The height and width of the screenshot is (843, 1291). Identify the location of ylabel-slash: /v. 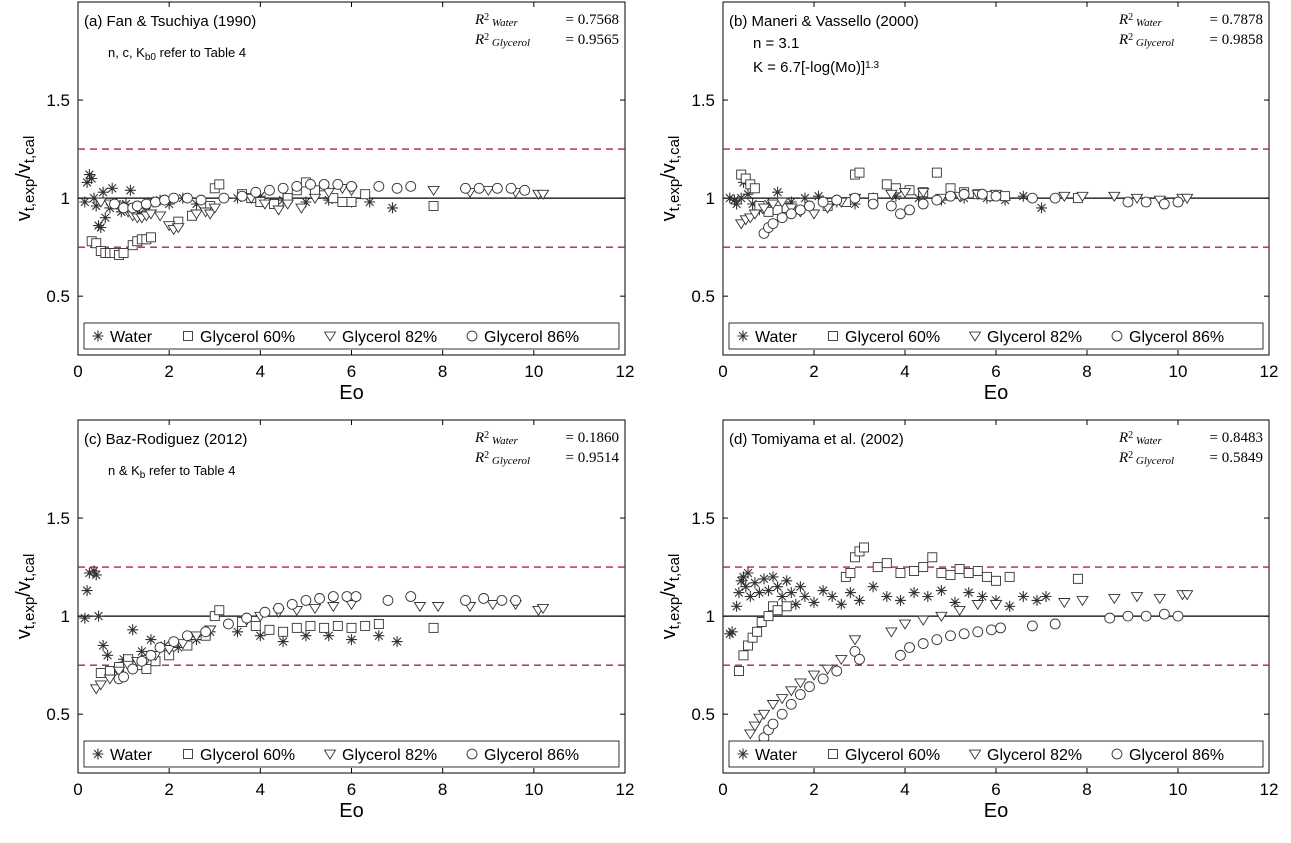
(24, 589).